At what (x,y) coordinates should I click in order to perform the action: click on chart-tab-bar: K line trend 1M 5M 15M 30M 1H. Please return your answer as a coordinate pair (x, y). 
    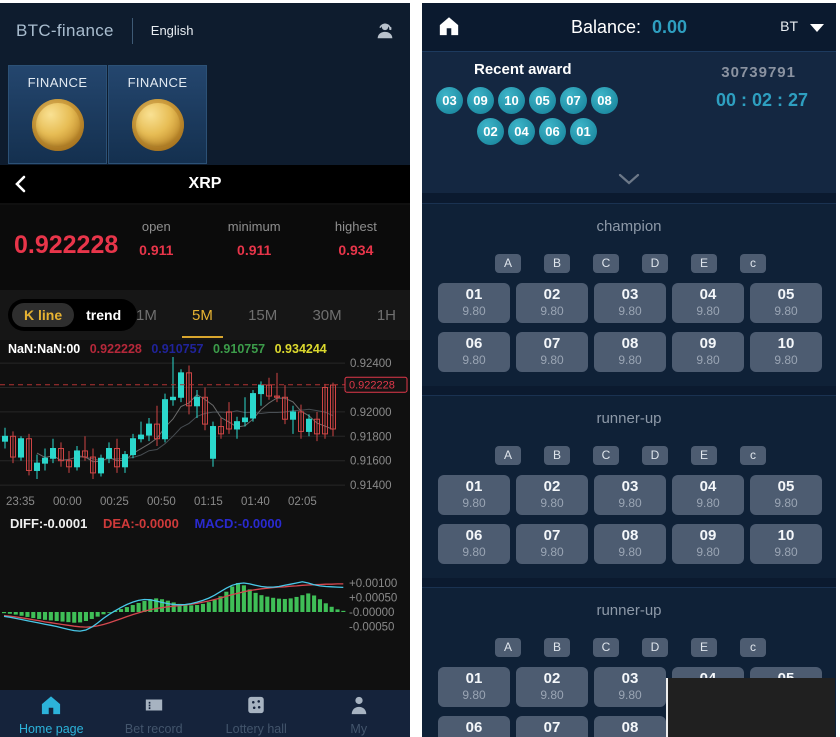
    Looking at the image, I should click on (205, 315).